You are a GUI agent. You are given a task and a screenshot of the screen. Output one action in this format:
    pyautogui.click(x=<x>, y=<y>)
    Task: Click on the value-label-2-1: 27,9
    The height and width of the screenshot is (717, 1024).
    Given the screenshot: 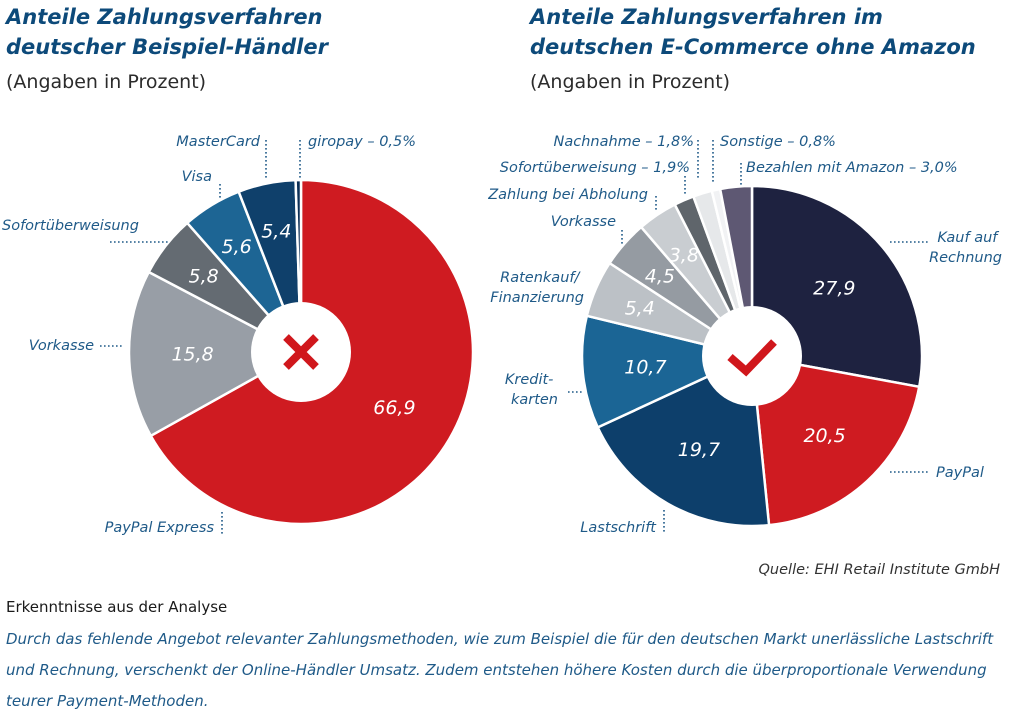 What is the action you would take?
    pyautogui.click(x=834, y=289)
    